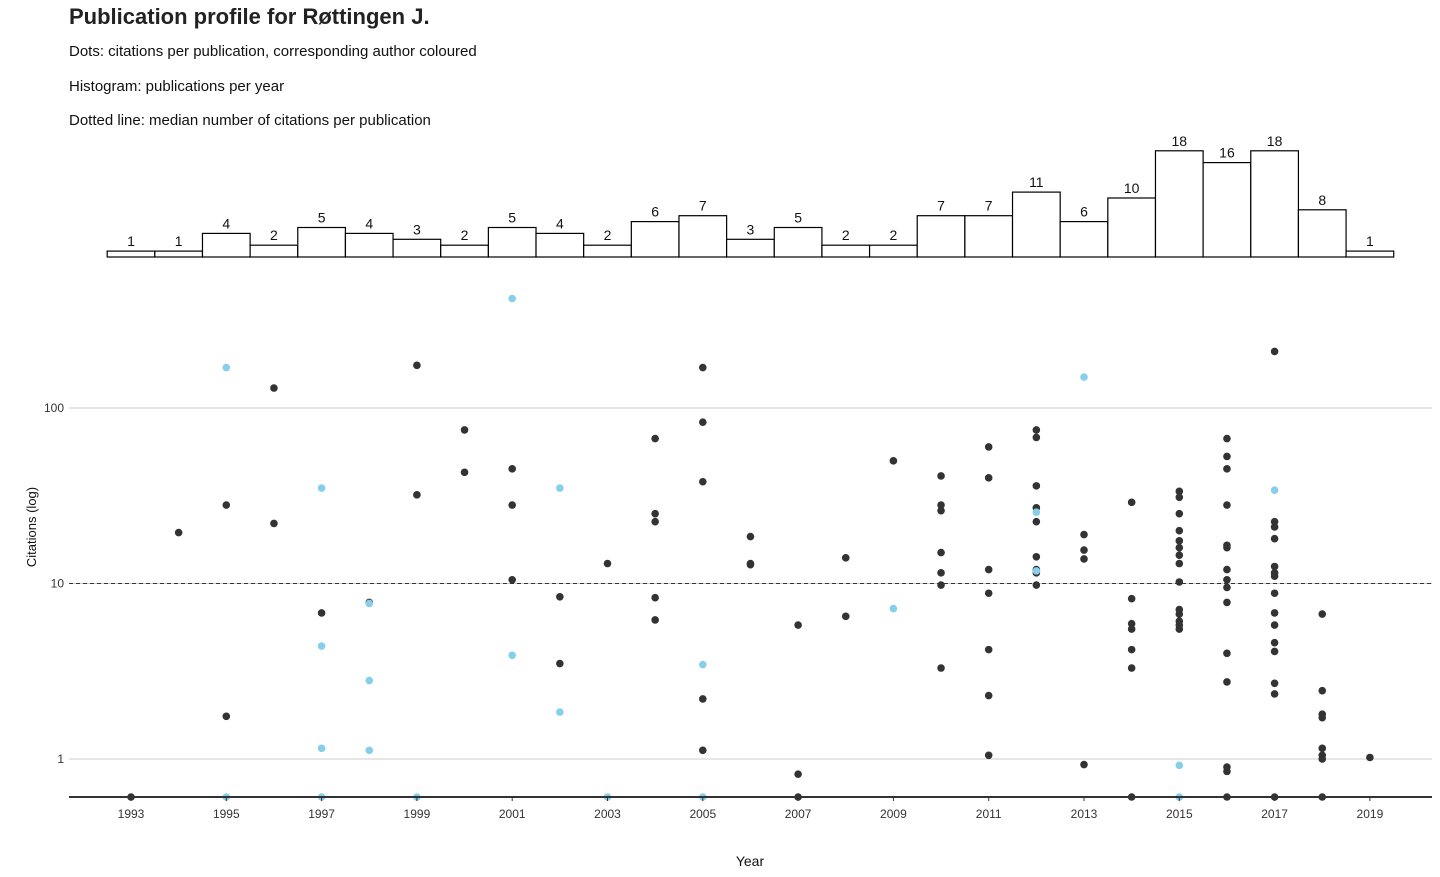 This screenshot has width=1440, height=877. I want to click on x-tick-label: 2013, so click(1084, 814).